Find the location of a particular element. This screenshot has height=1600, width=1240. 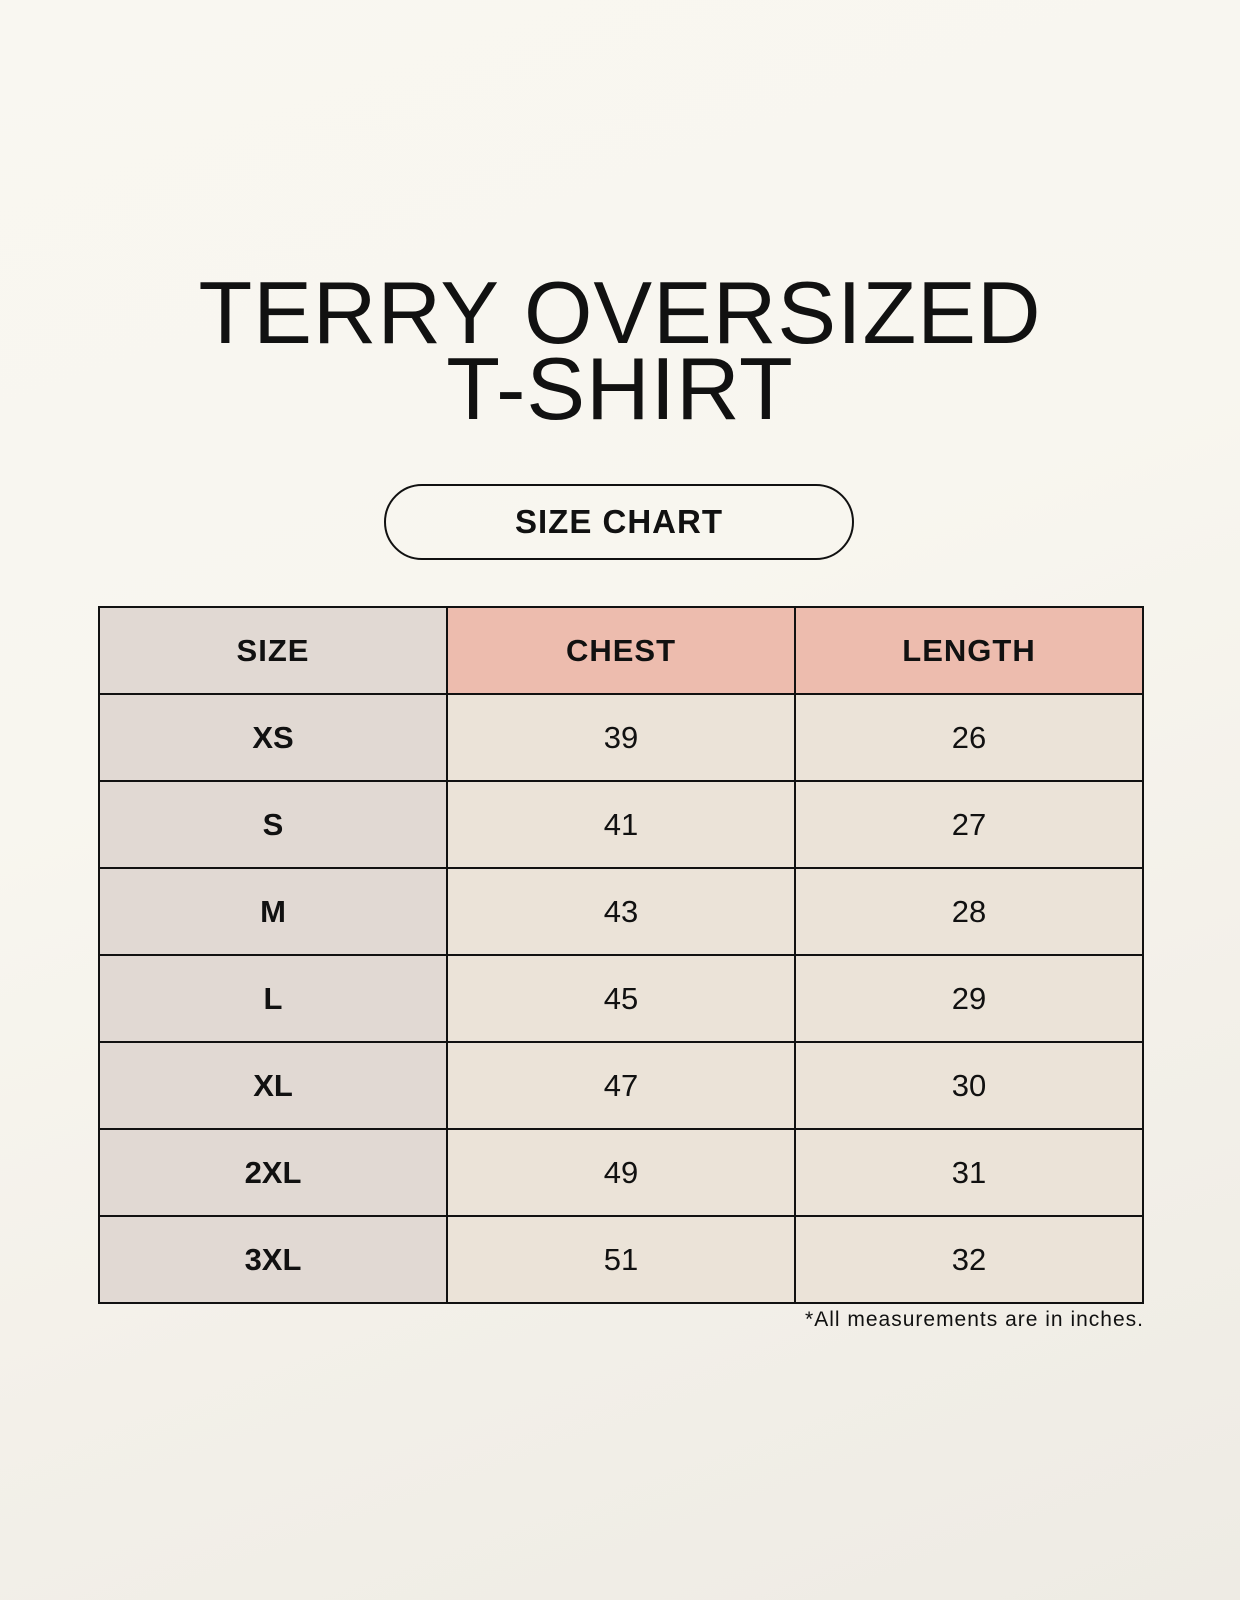

cell-length: 28 is located at coordinates (969, 911).